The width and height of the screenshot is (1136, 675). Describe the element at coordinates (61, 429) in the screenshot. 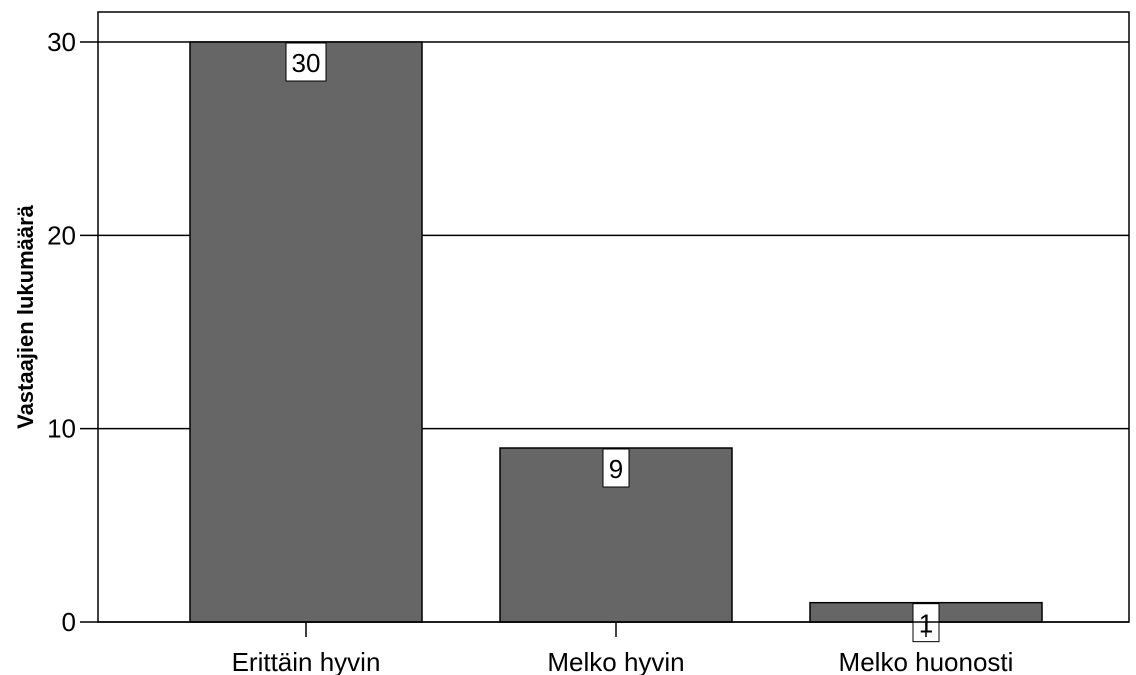

I see `y-tick-label: 10` at that location.